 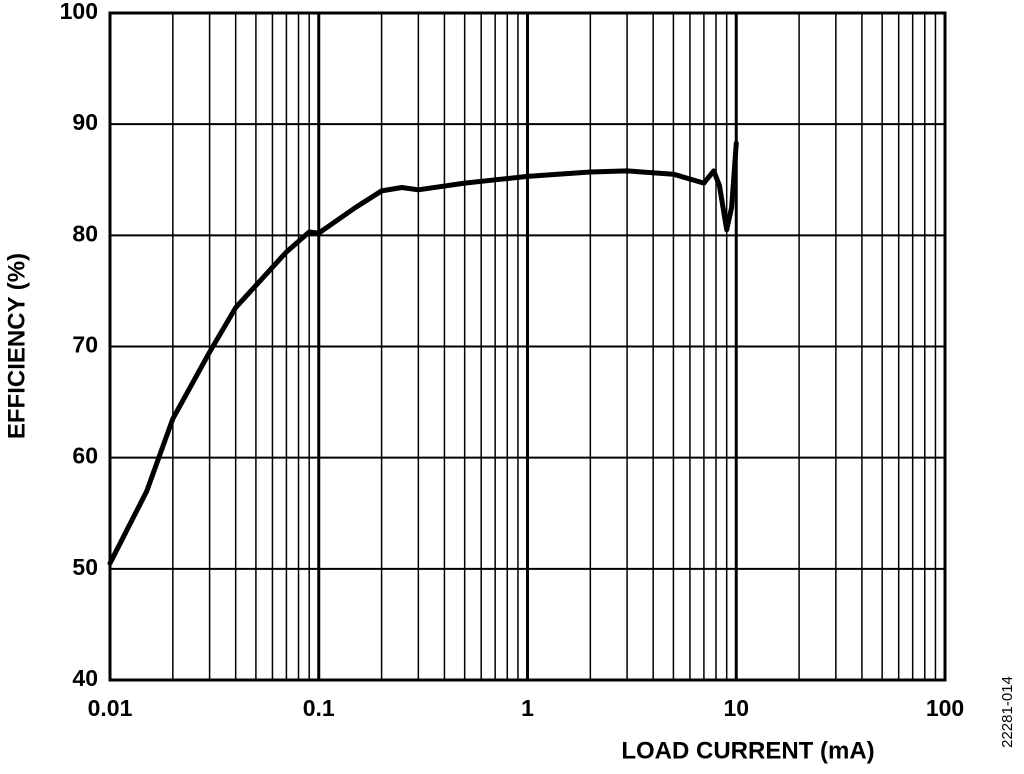 What do you see at coordinates (527, 708) in the screenshot?
I see `x-tick-label: 1` at bounding box center [527, 708].